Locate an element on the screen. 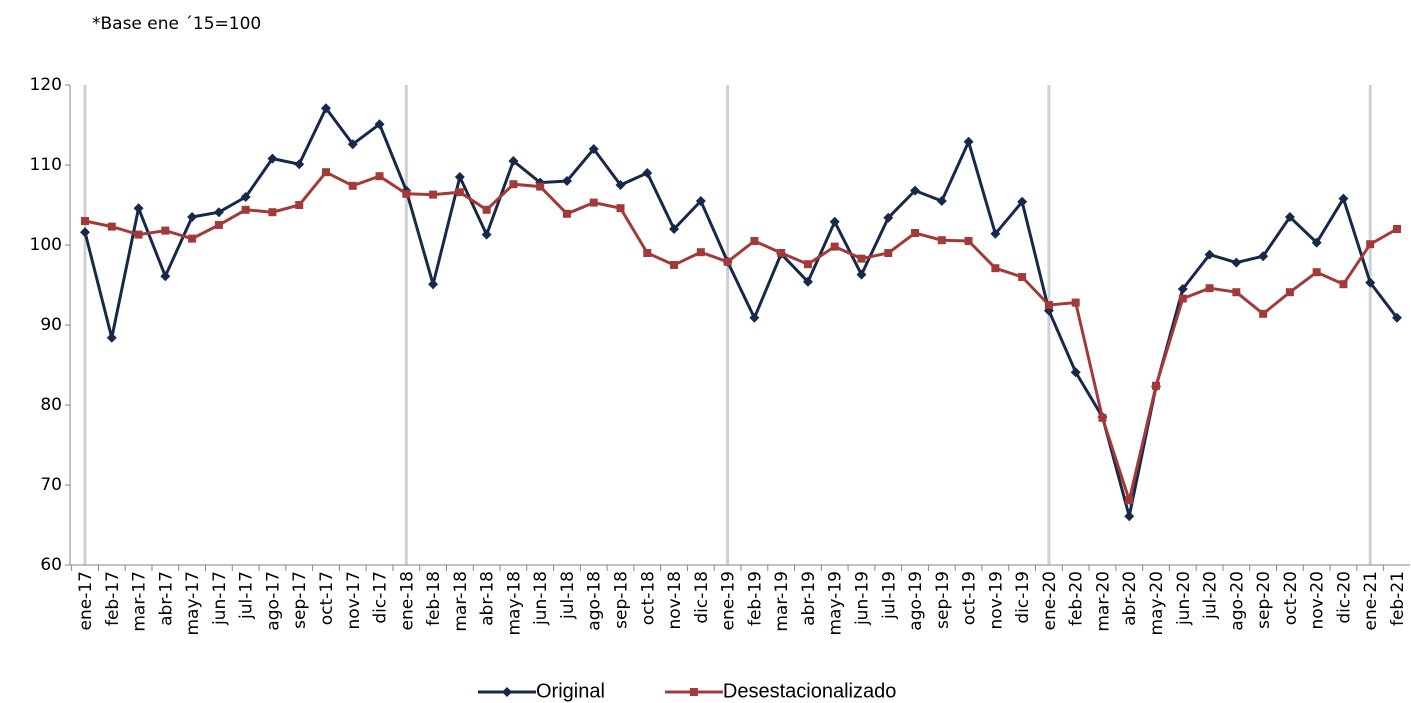 Image resolution: width=1411 pixels, height=703 pixels. y-tick-label: 80 is located at coordinates (51, 405).